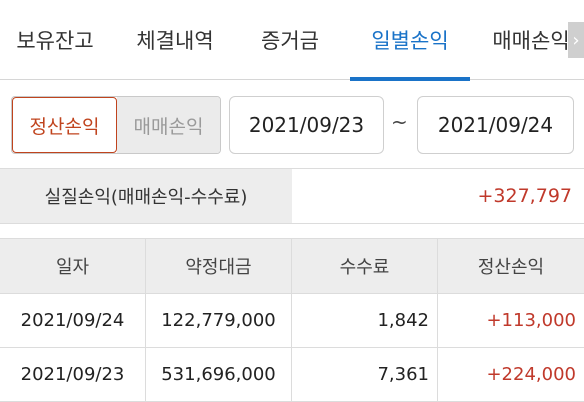 The width and height of the screenshot is (584, 402). I want to click on tab-executions: 체결내역, so click(175, 41).